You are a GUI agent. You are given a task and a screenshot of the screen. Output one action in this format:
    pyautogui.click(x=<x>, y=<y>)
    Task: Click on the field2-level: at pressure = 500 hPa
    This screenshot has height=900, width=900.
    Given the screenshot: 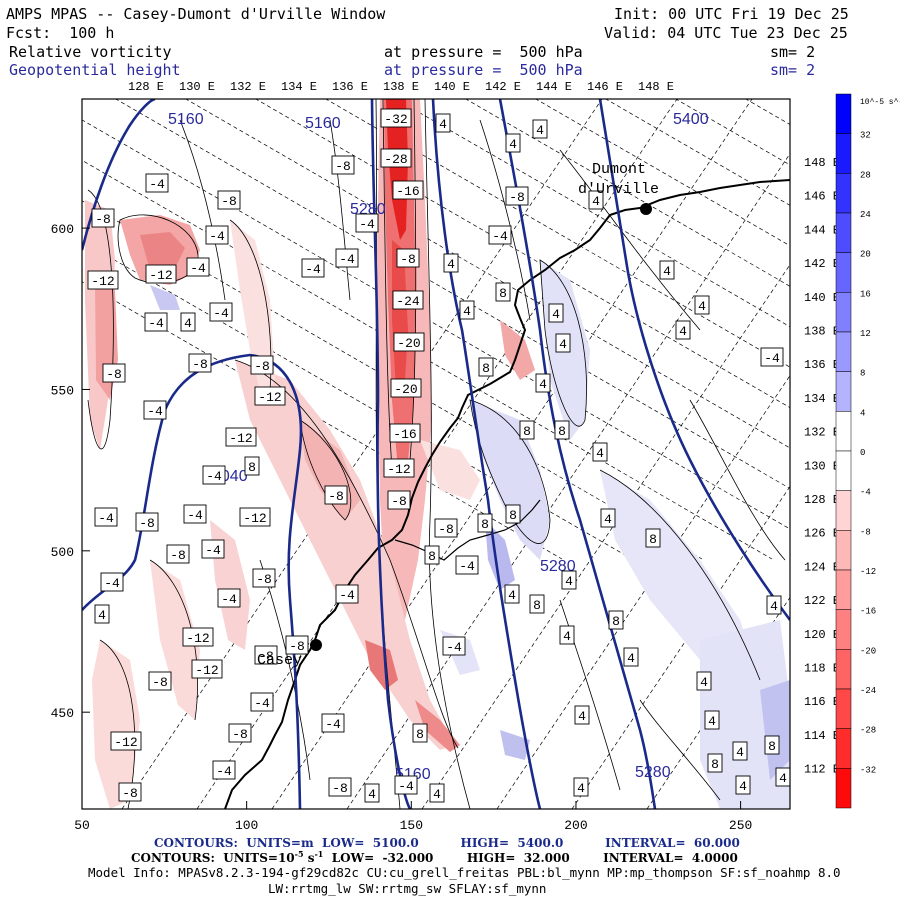 What is the action you would take?
    pyautogui.click(x=483, y=70)
    